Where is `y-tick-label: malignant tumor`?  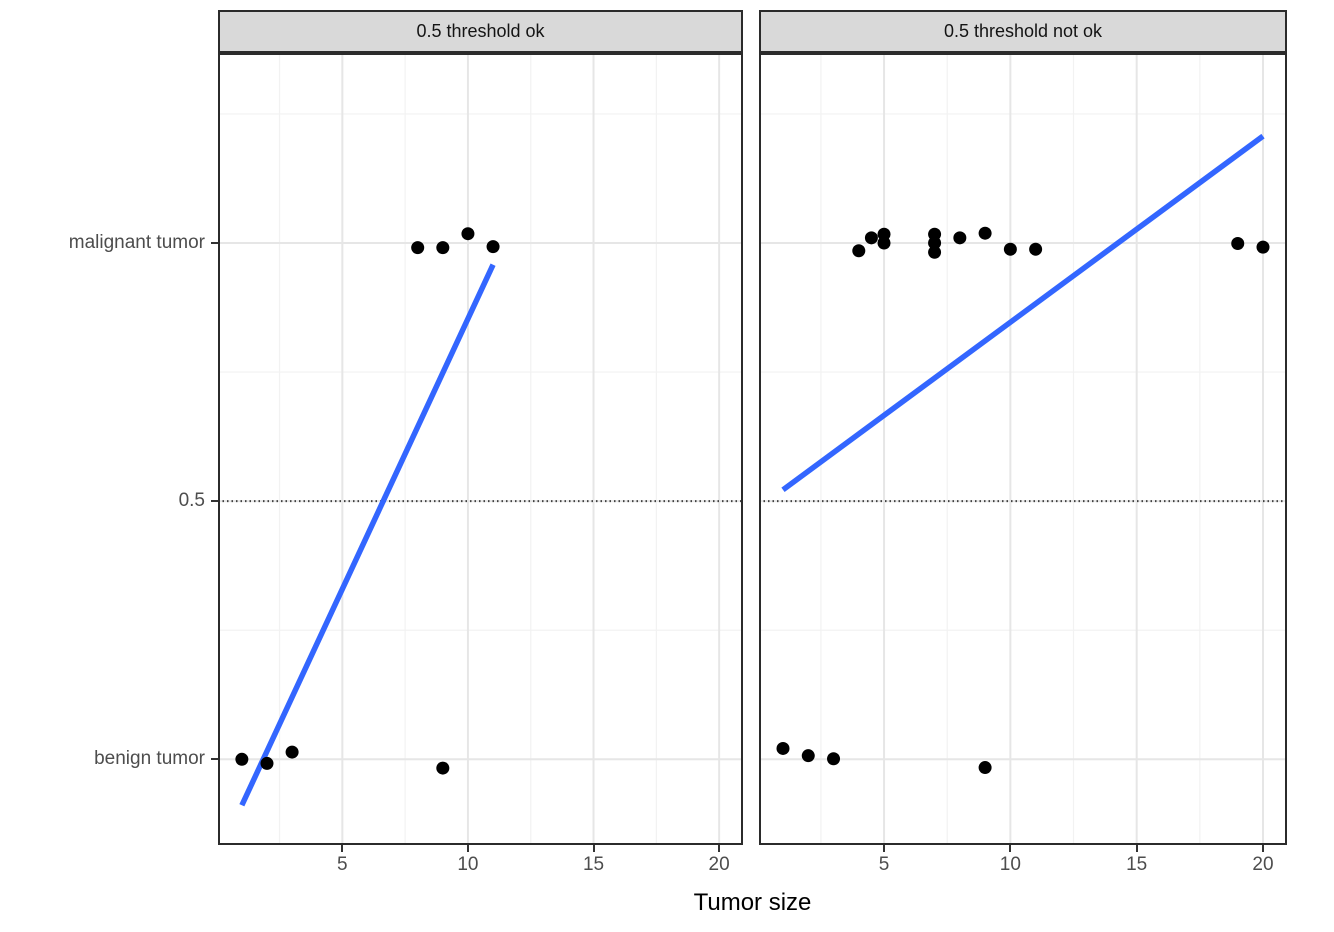
y-tick-label: malignant tumor is located at coordinates (136, 242).